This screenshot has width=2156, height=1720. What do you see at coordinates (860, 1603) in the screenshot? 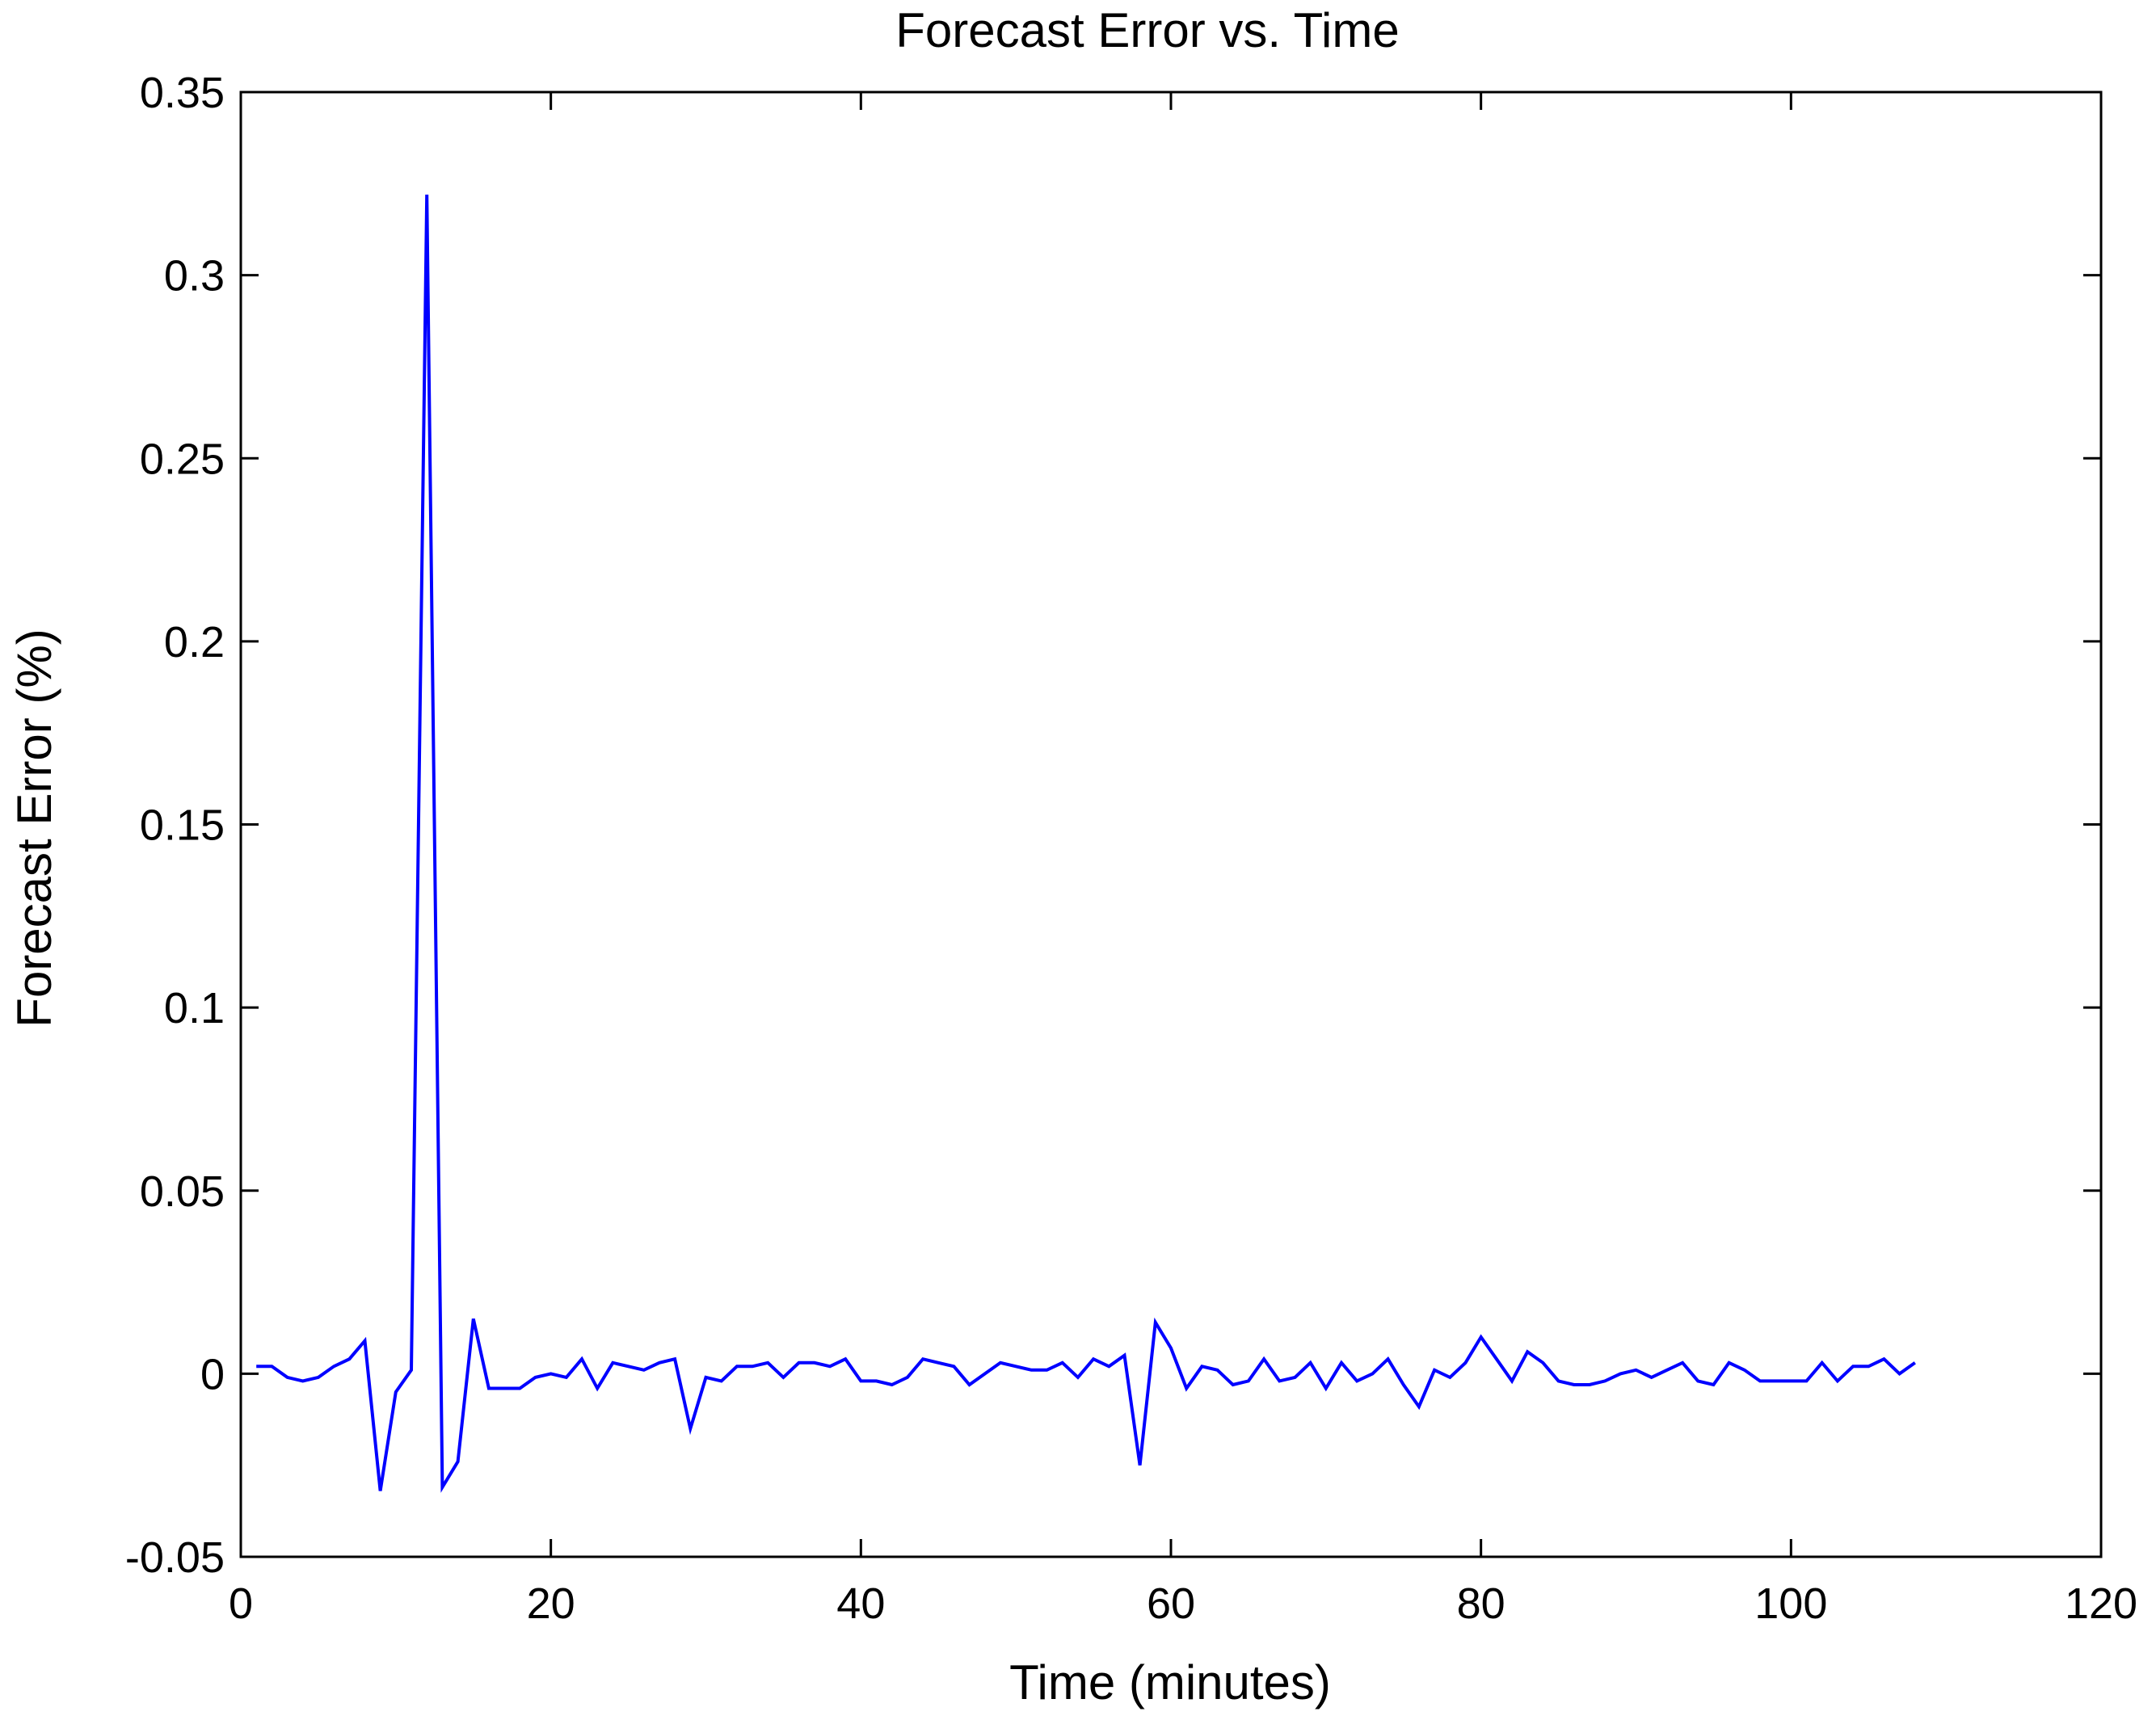
I see `x-tick-label: 40` at bounding box center [860, 1603].